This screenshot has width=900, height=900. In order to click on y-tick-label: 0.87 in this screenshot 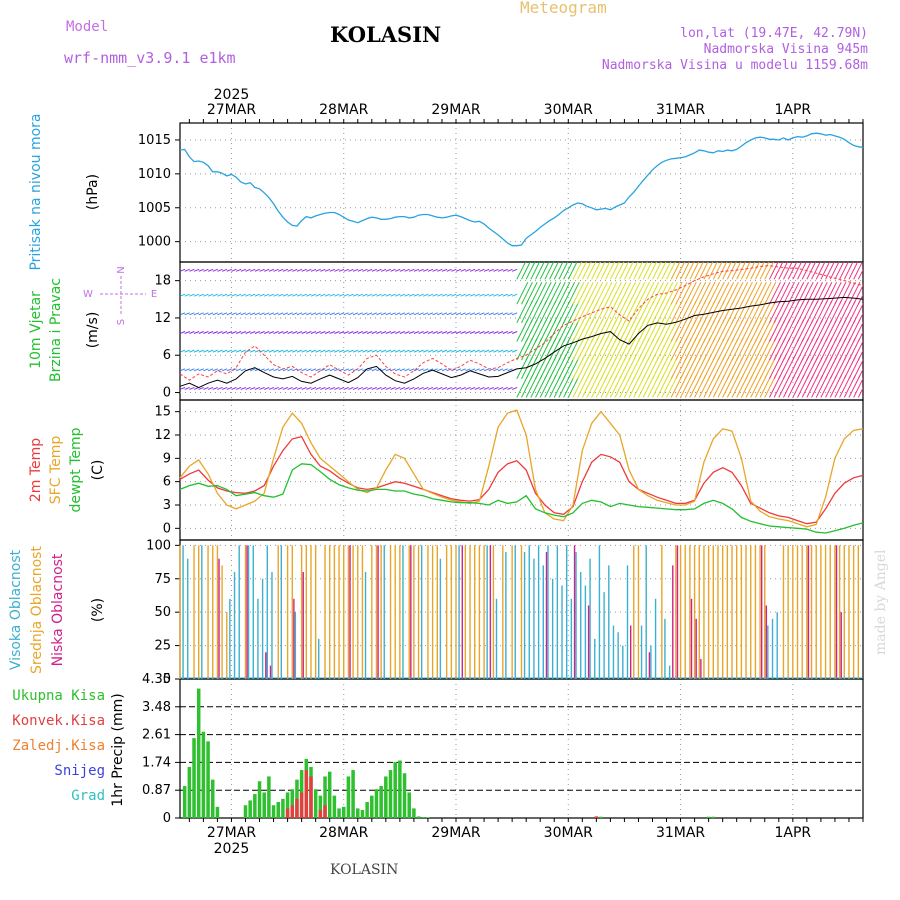, I will do `click(156, 790)`.